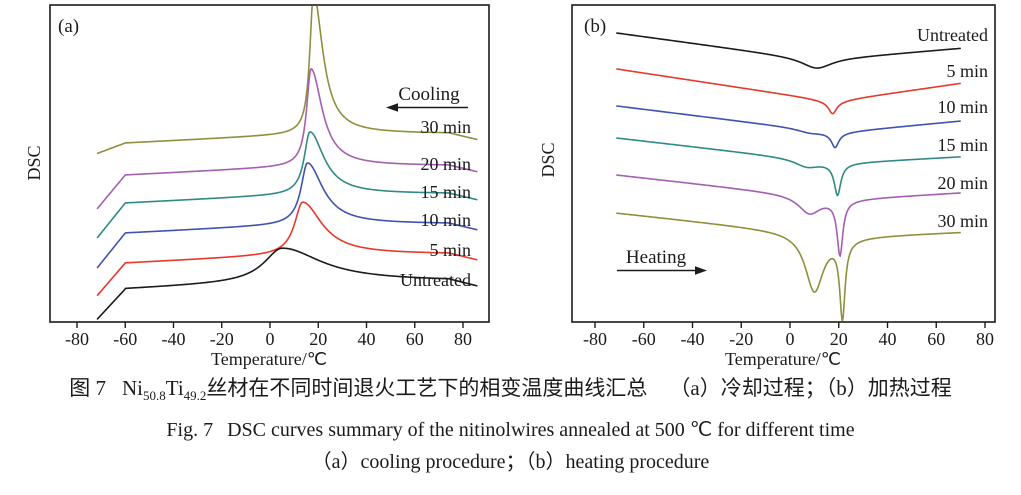 Image resolution: width=1021 pixels, height=495 pixels. I want to click on caption-en-figure-number: Fig. 7, so click(190, 430).